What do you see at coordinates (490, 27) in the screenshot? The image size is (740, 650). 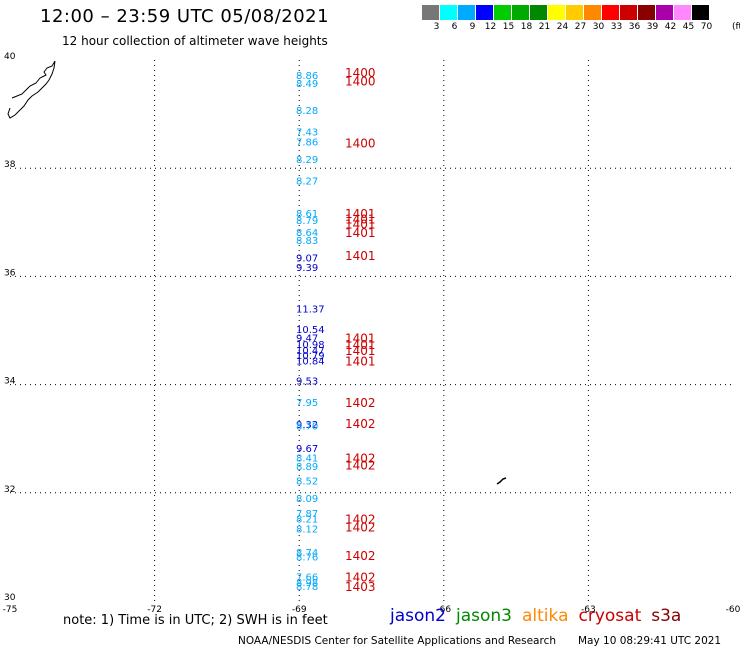 I see `scale-label: 12` at bounding box center [490, 27].